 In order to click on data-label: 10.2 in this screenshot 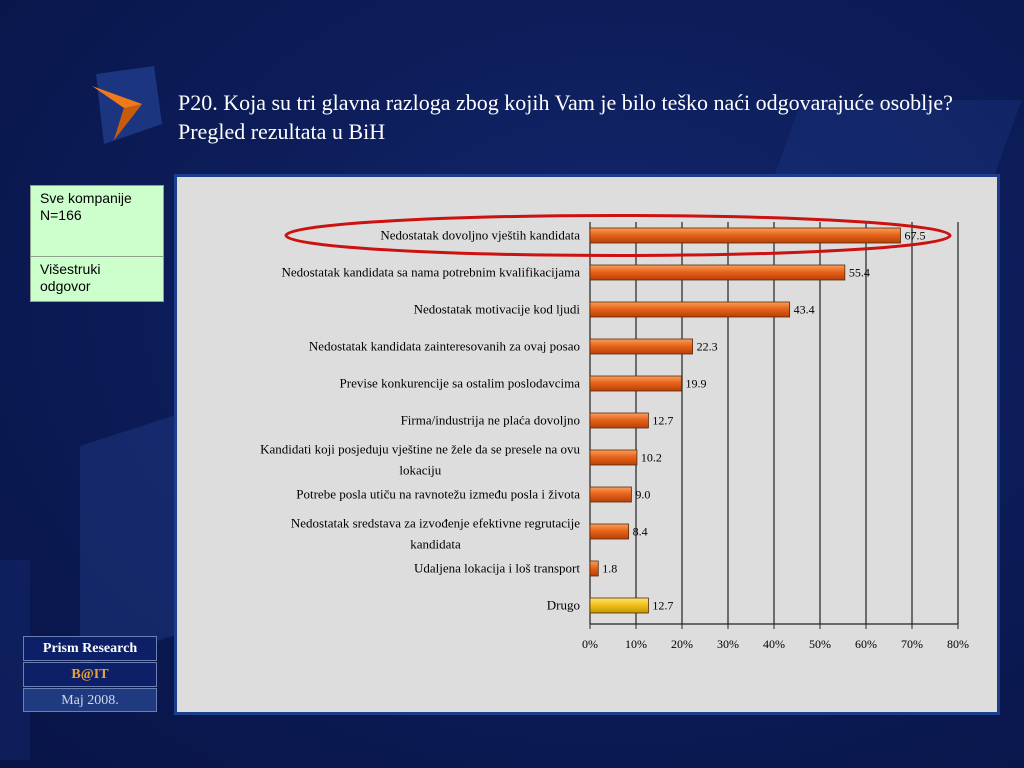, I will do `click(651, 458)`.